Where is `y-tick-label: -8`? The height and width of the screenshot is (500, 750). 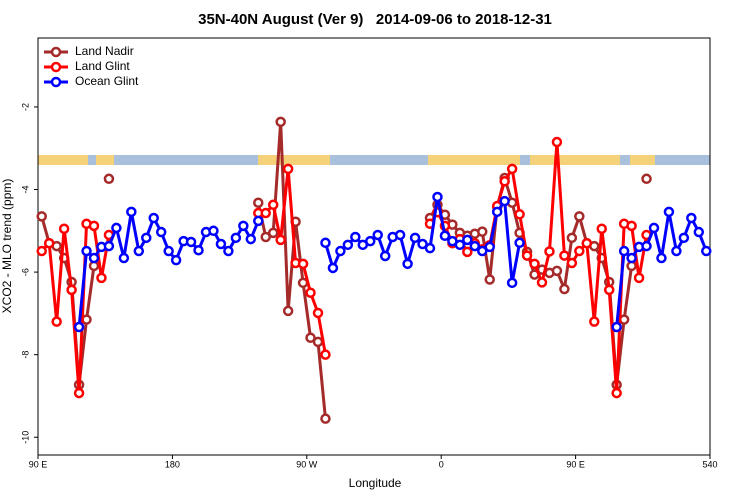 y-tick-label: -8 is located at coordinates (25, 355).